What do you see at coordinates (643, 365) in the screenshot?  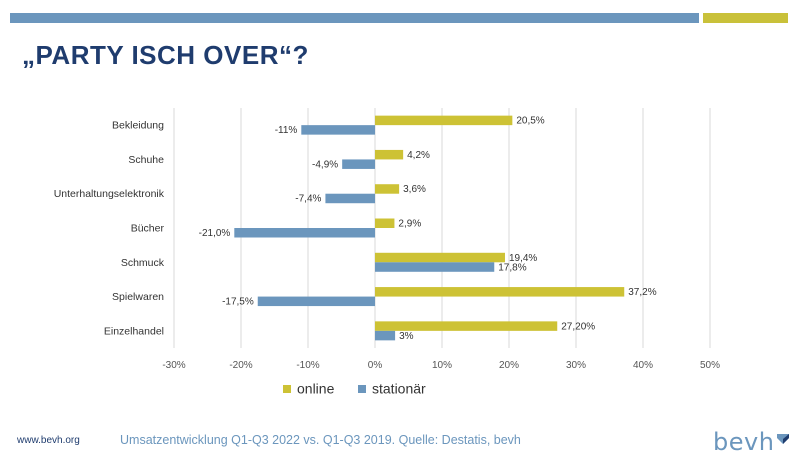 I see `x-tick-label: 40%` at bounding box center [643, 365].